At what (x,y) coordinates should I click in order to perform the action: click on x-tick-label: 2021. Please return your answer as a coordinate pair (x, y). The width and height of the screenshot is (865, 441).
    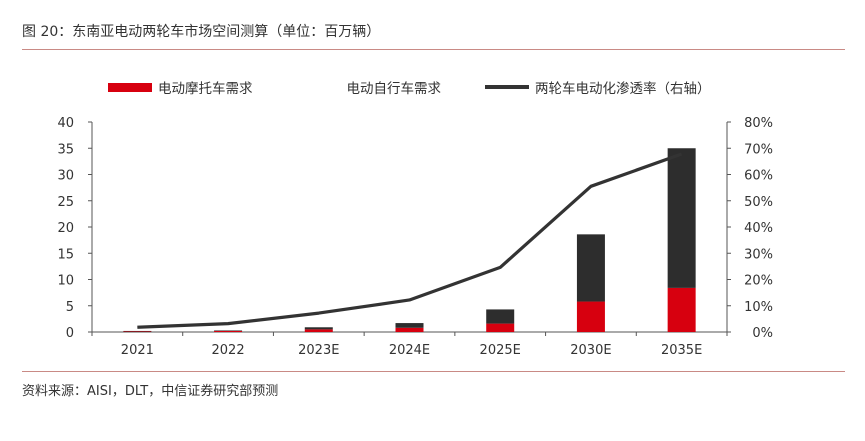
    Looking at the image, I should click on (137, 350).